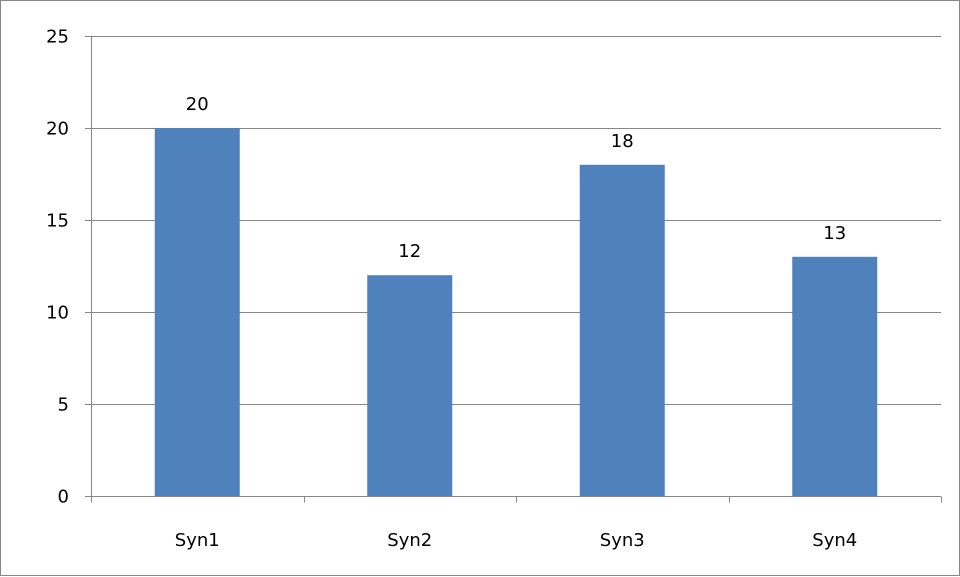  What do you see at coordinates (197, 312) in the screenshot?
I see `bar-syn1` at bounding box center [197, 312].